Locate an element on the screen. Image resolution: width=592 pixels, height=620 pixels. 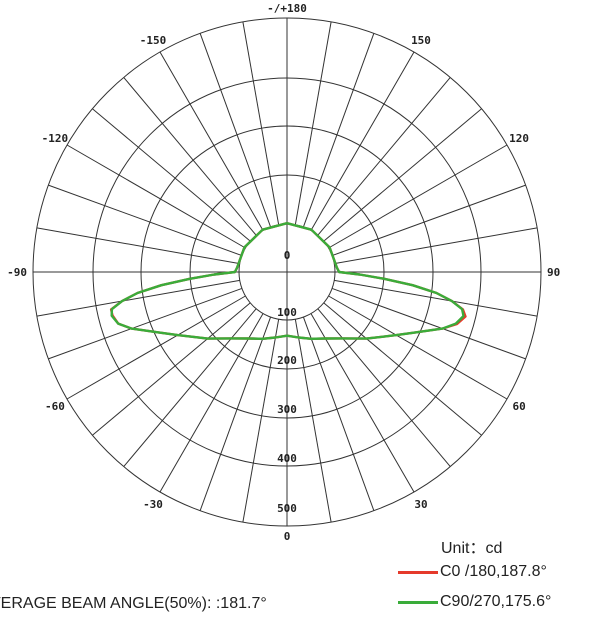
angle-tick-label: 30 is located at coordinates (420, 504).